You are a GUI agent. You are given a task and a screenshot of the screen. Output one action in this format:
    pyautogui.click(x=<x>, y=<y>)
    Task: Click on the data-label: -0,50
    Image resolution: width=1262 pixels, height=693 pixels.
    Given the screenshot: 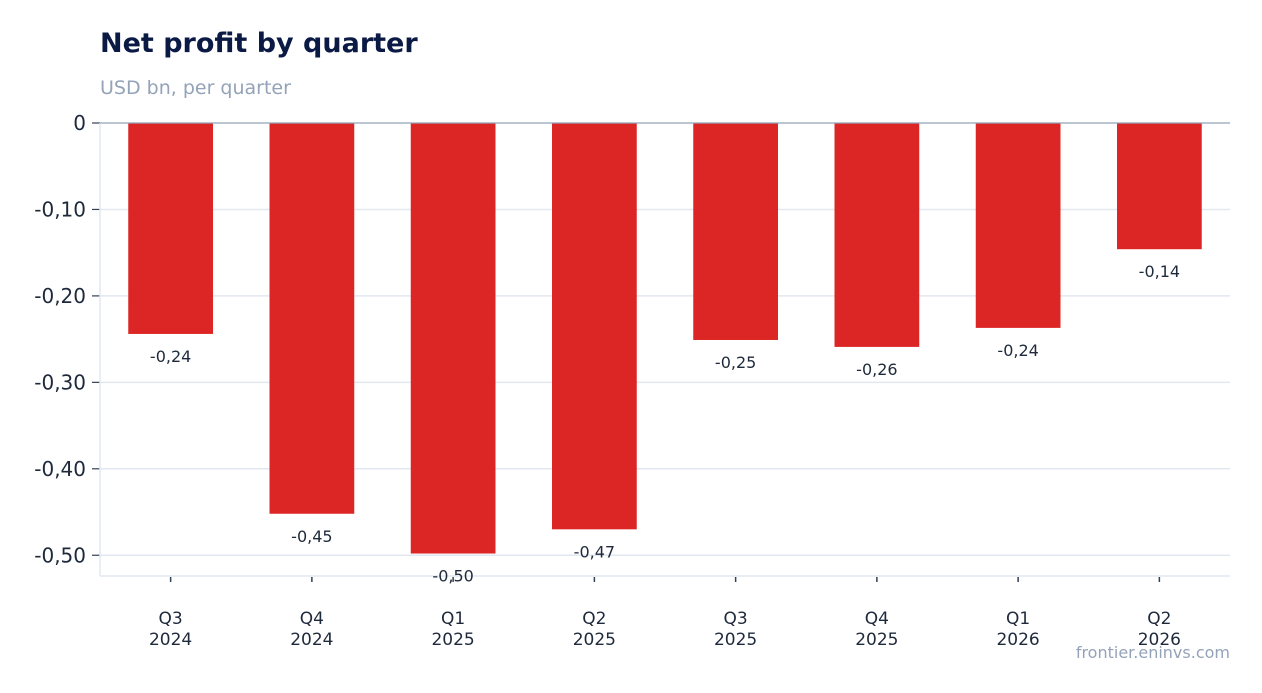 What is the action you would take?
    pyautogui.click(x=452, y=576)
    